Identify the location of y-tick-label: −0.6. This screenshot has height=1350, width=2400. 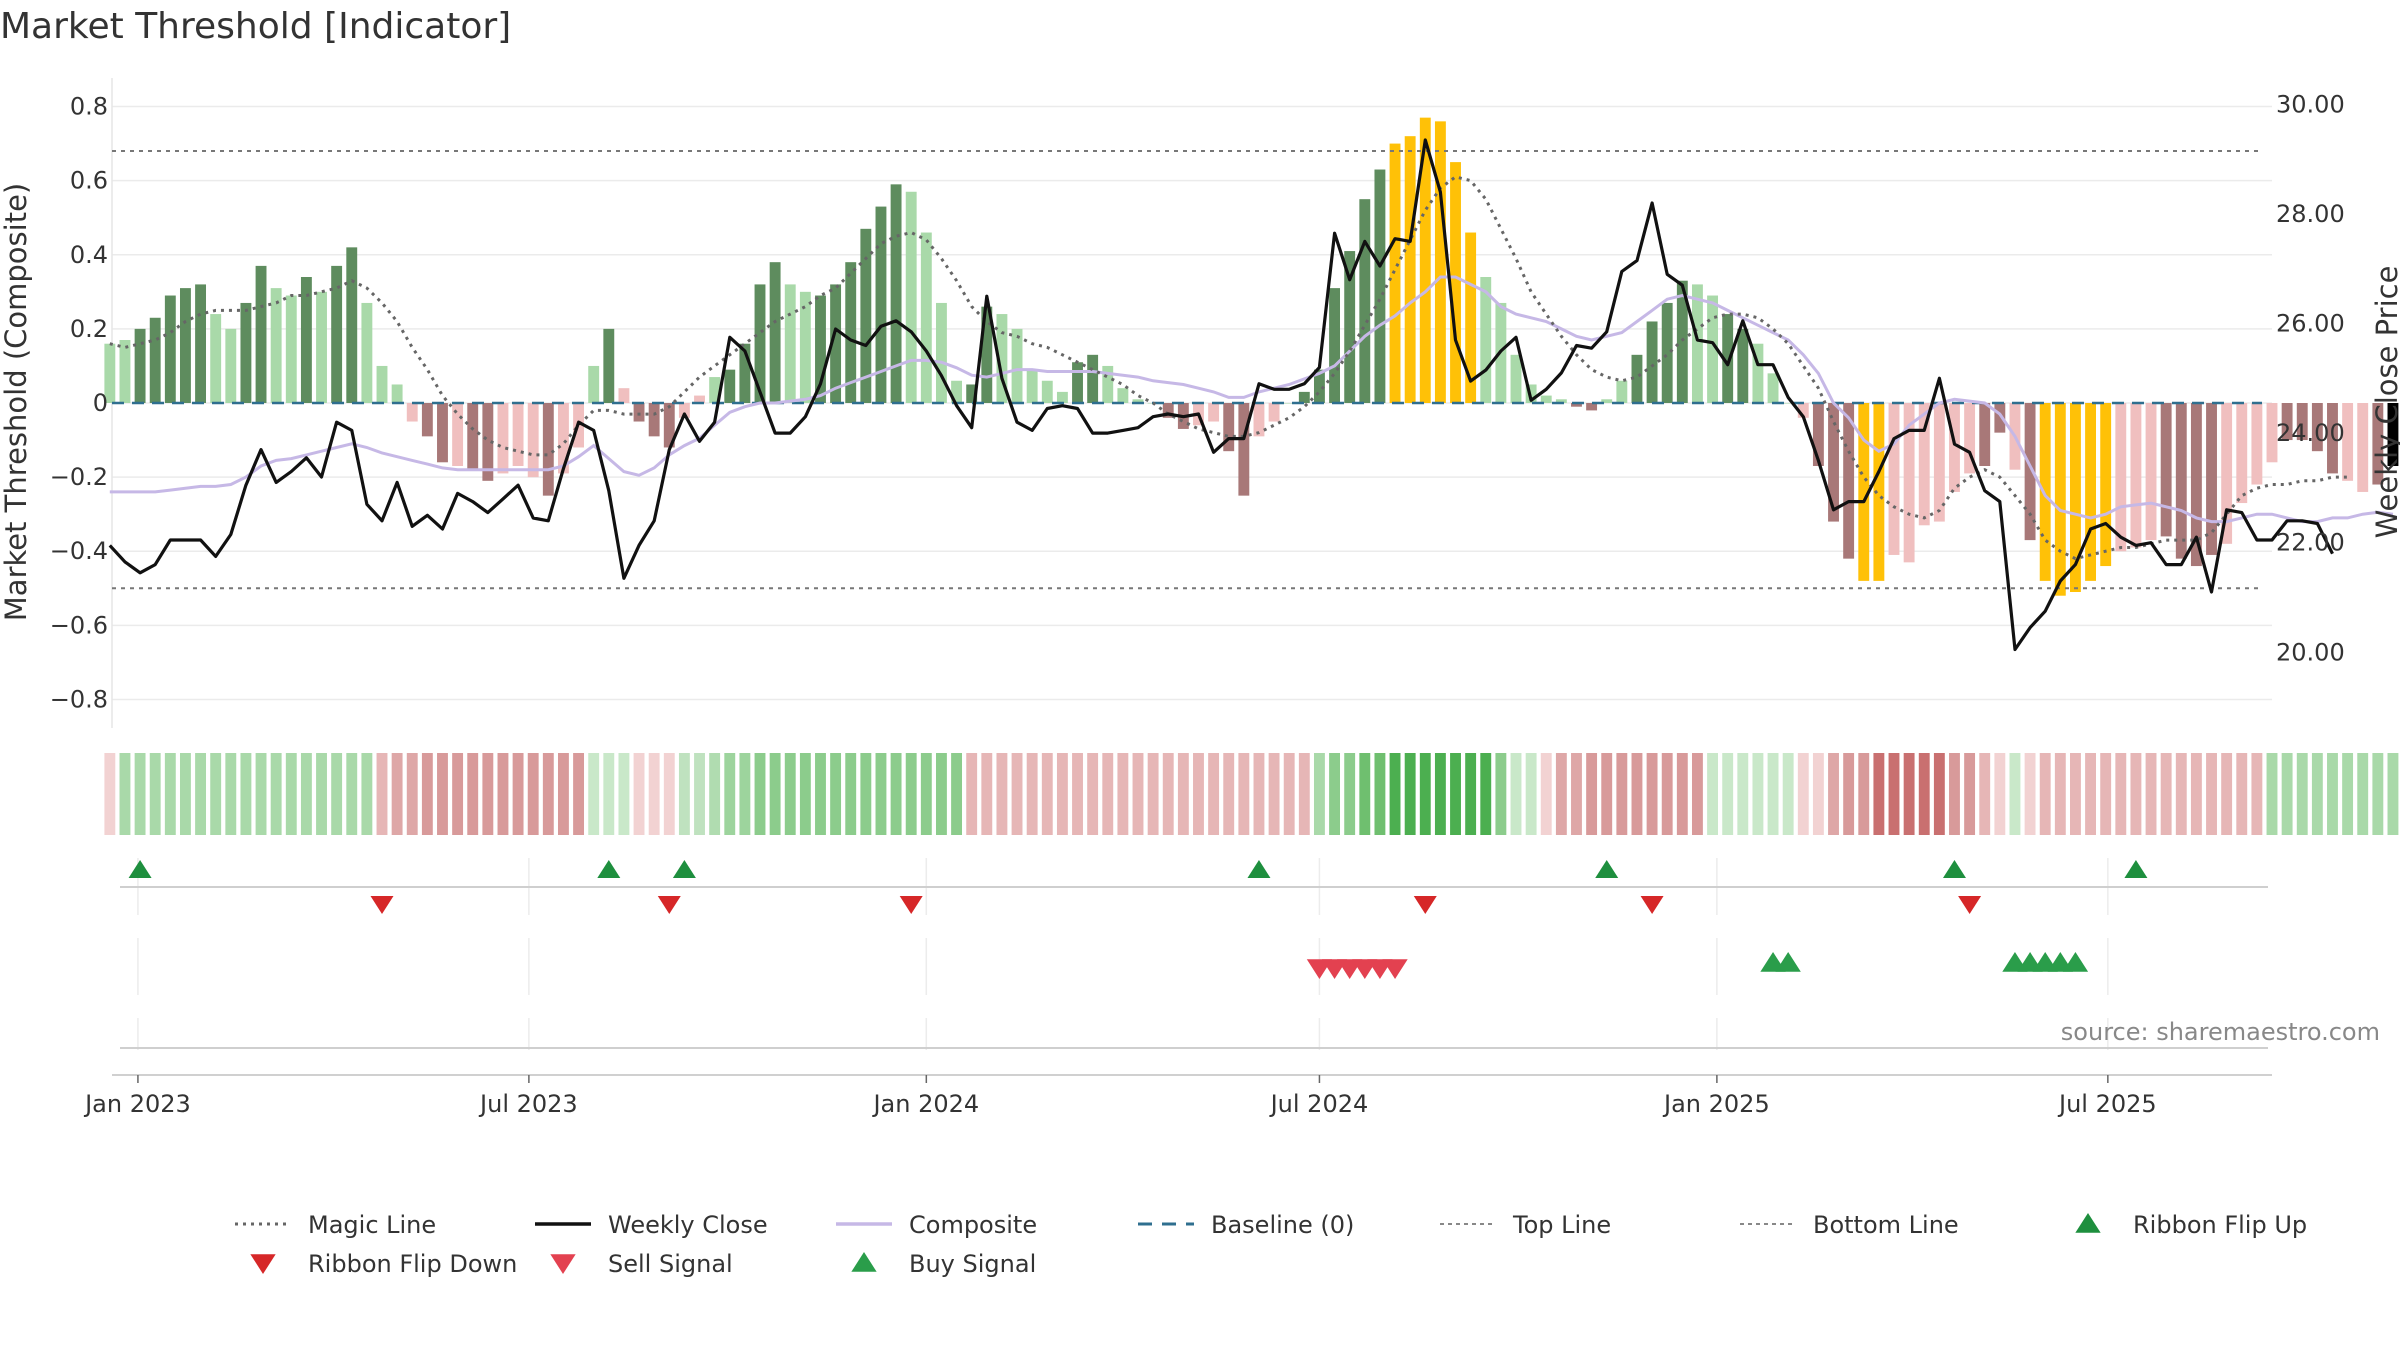
(79, 625).